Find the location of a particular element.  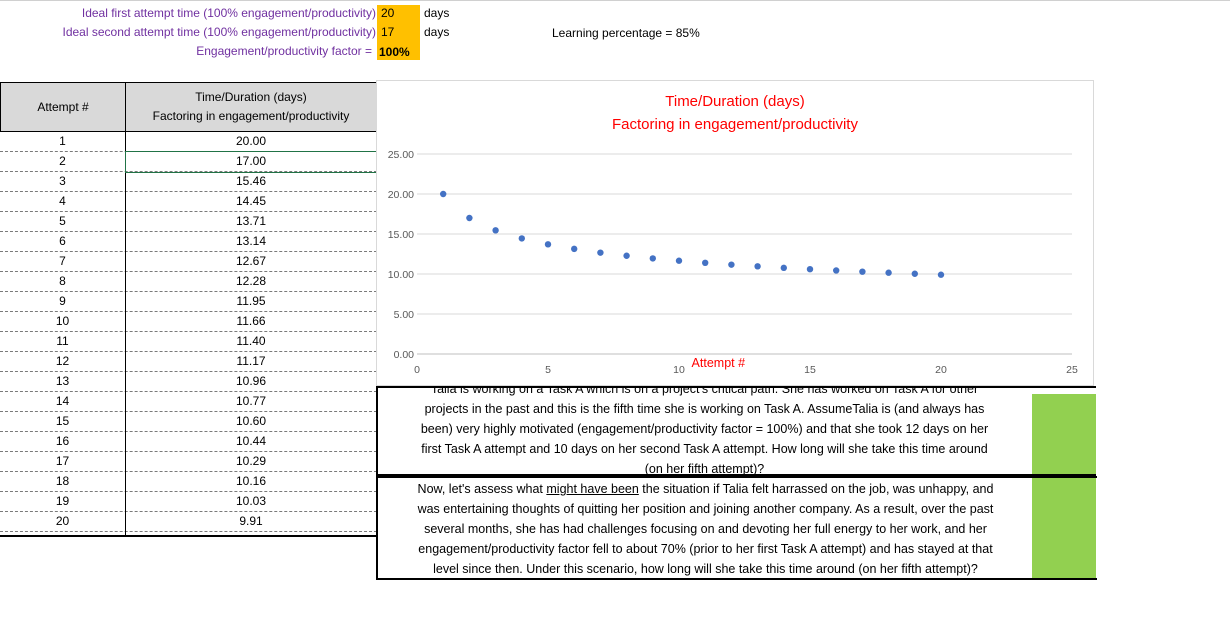

selected-cell is located at coordinates (251, 162).